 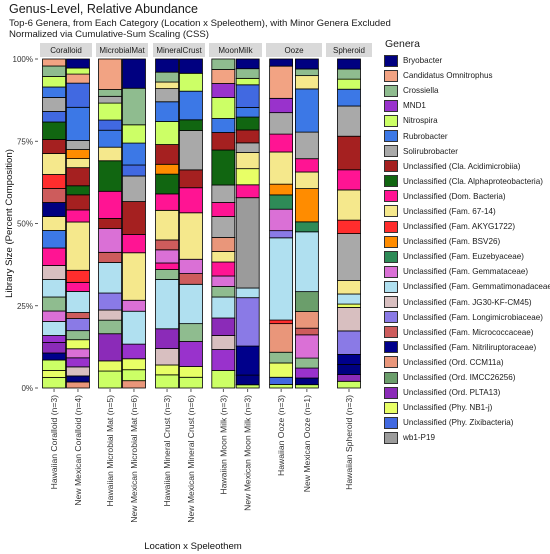 I want to click on legend-item: Unclassified (Fam. Euzebyaceae), so click(x=467, y=256).